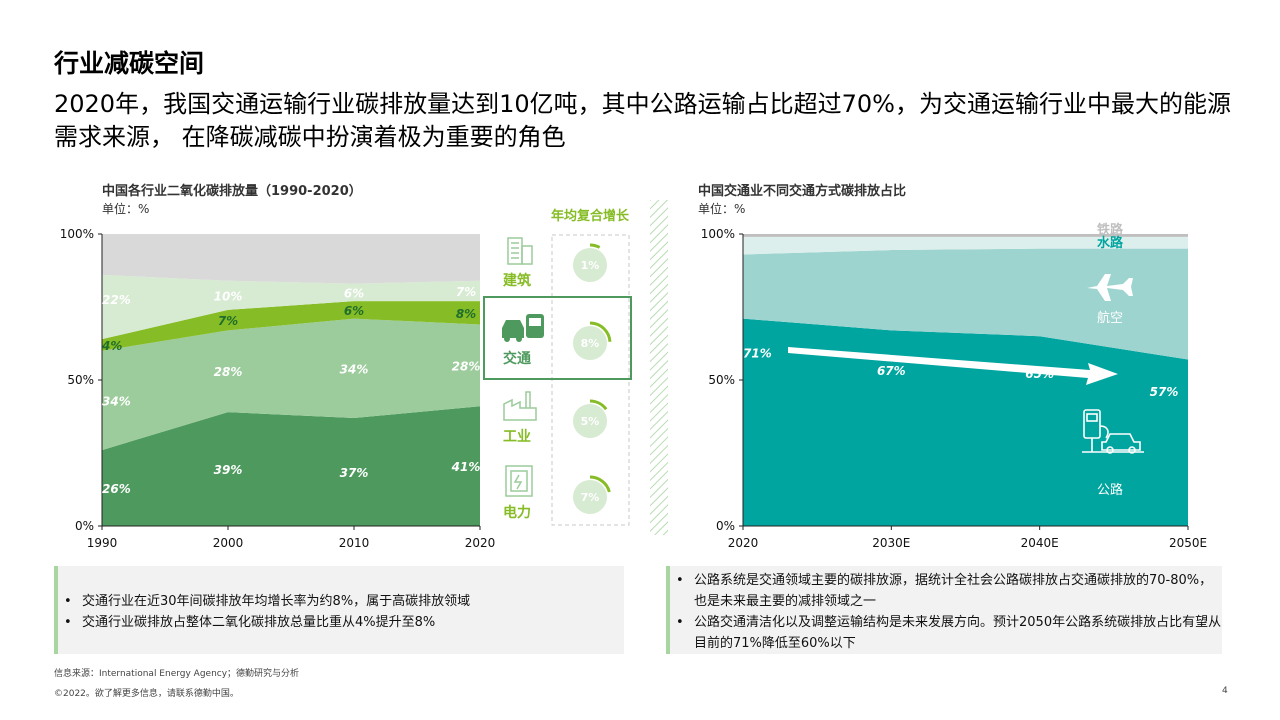  Describe the element at coordinates (965, 235) in the screenshot. I see `area-铁路` at that location.